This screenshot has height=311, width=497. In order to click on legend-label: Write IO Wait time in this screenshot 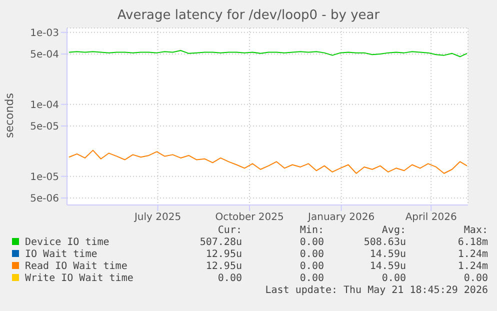, I will do `click(79, 279)`.